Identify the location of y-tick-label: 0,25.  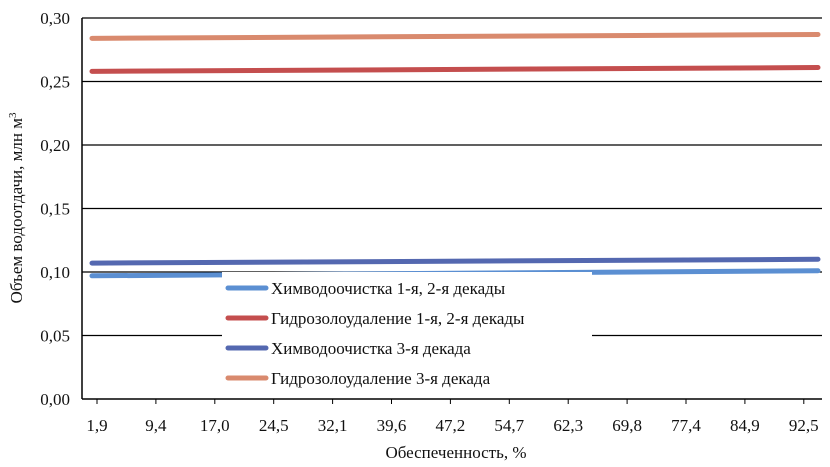
(55, 82).